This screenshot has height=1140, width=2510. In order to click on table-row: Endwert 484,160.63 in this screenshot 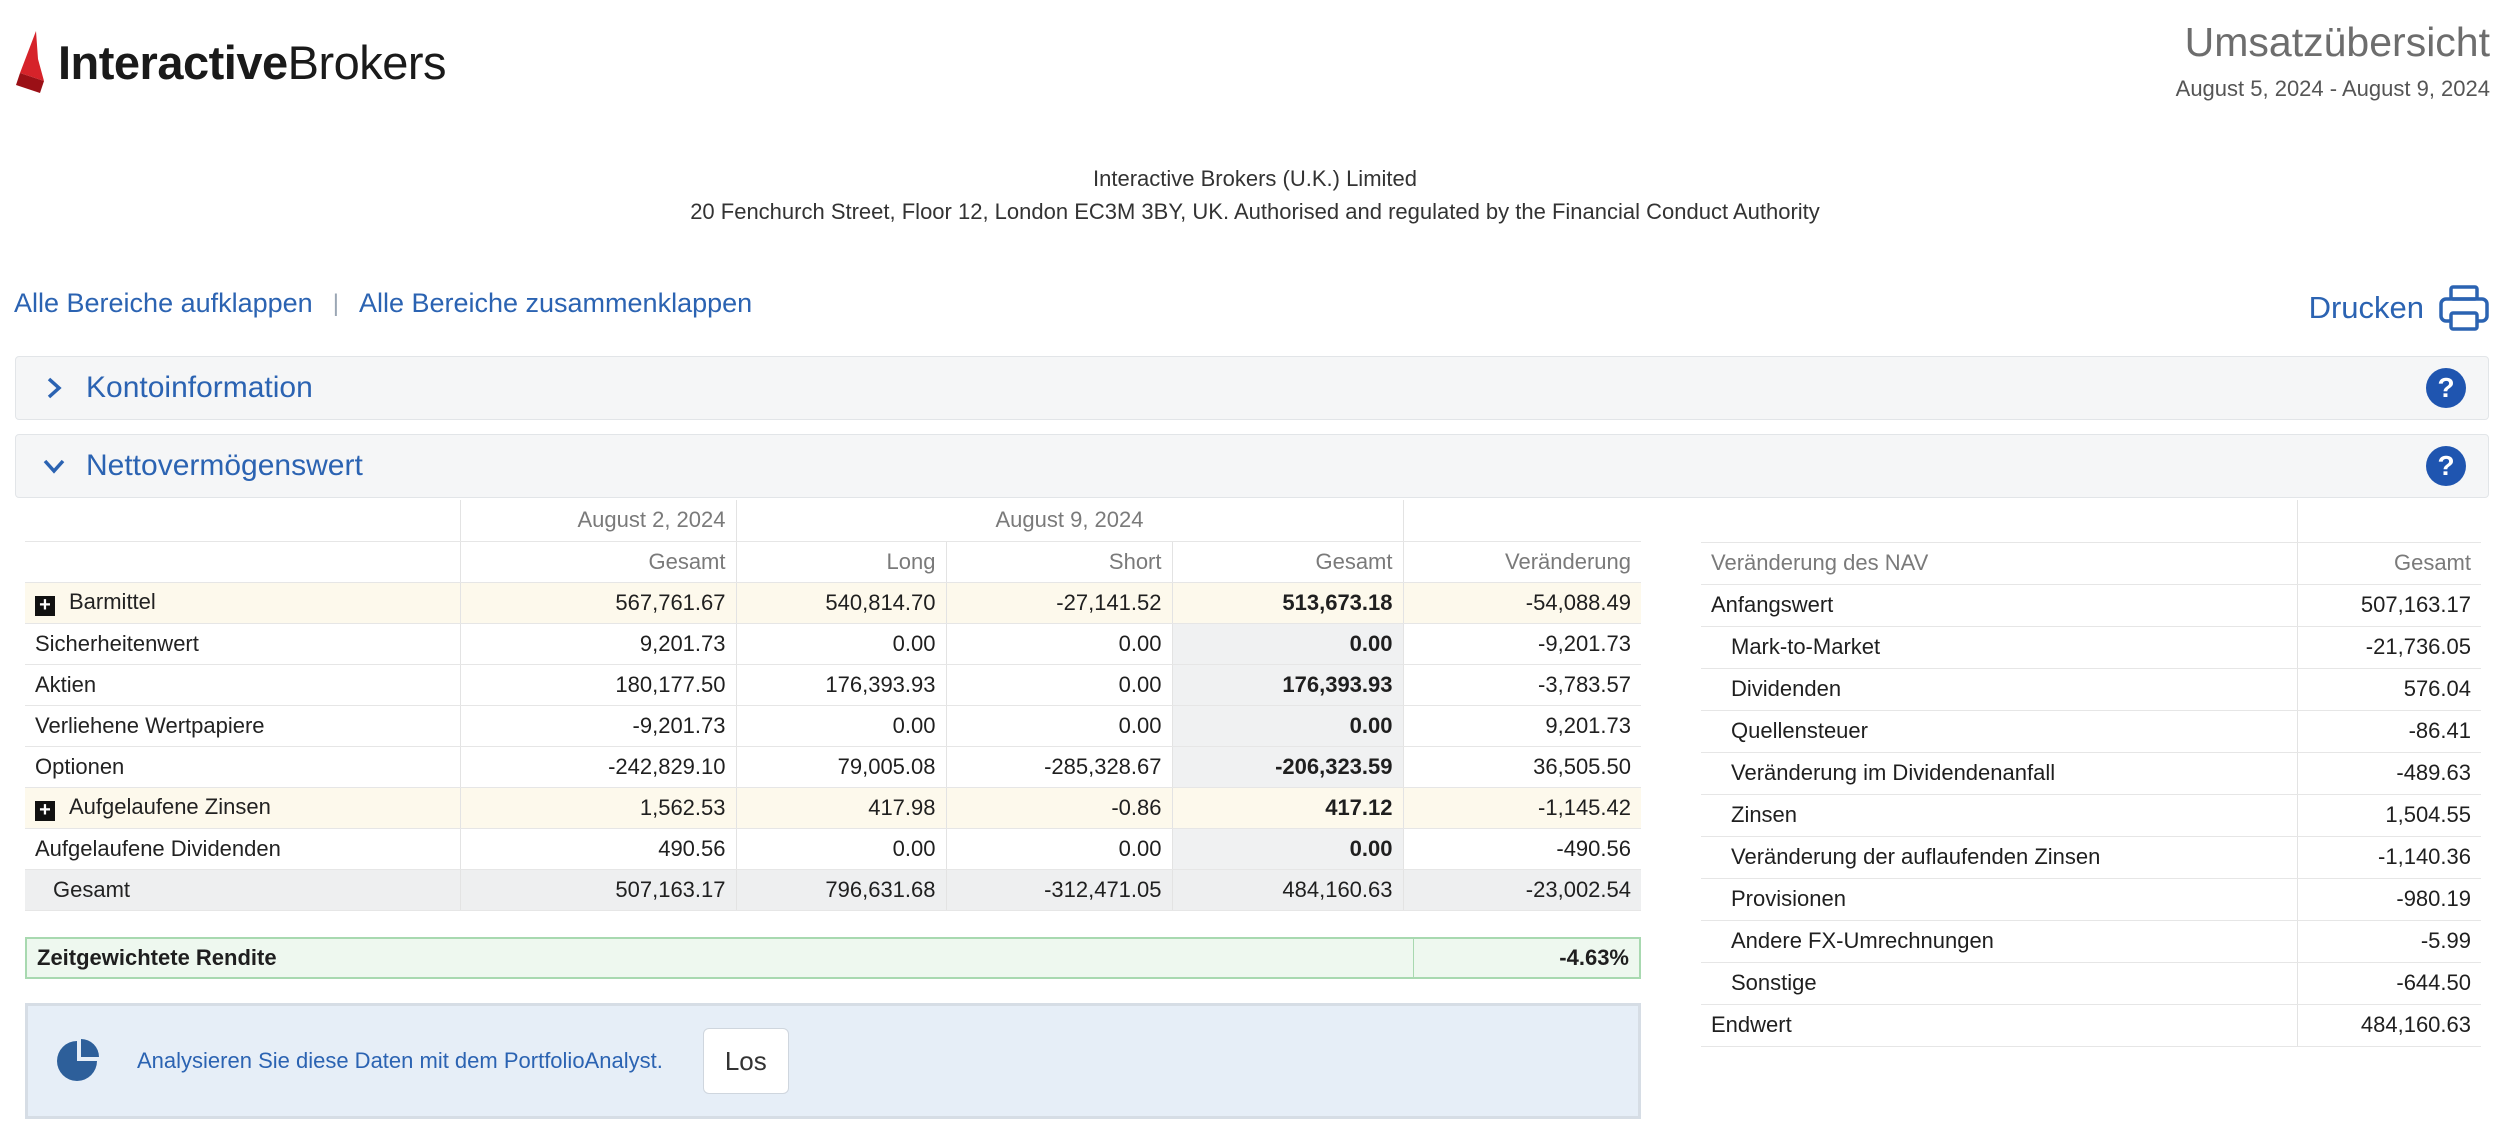, I will do `click(2091, 1025)`.